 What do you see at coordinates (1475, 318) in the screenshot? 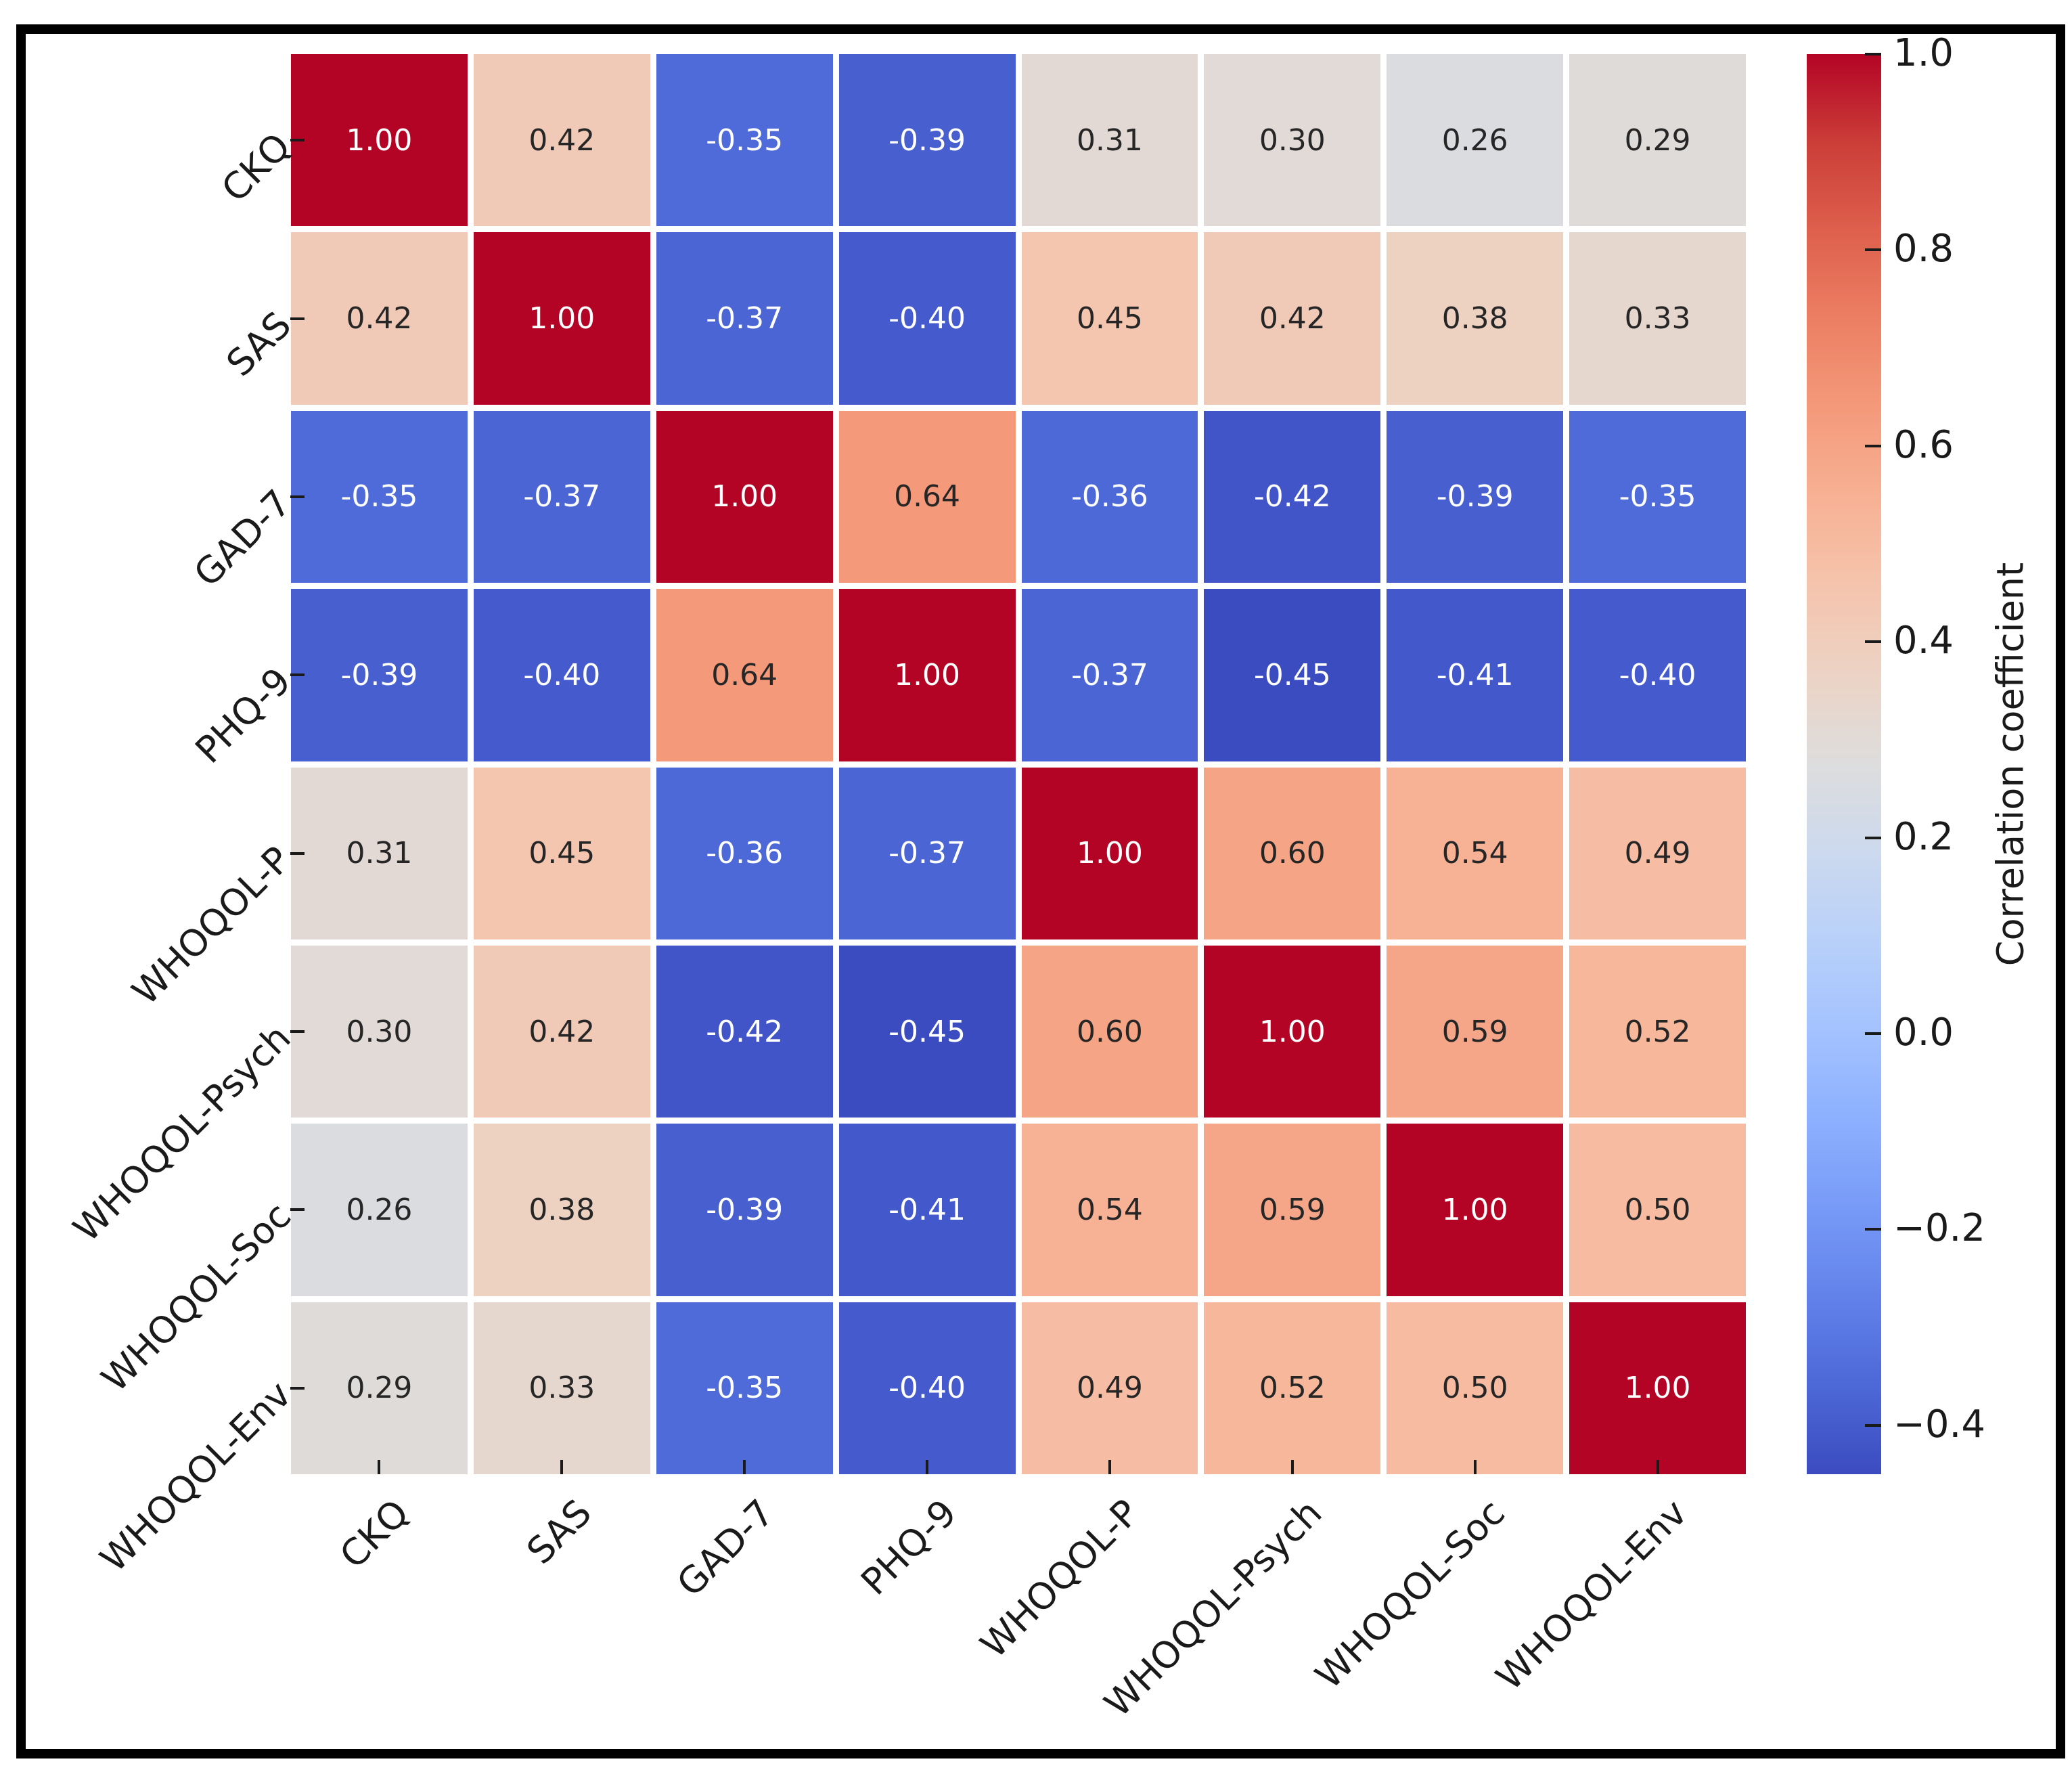
I see `heatmap-cell-SAS-WHOQOL-Soc: 0.38` at bounding box center [1475, 318].